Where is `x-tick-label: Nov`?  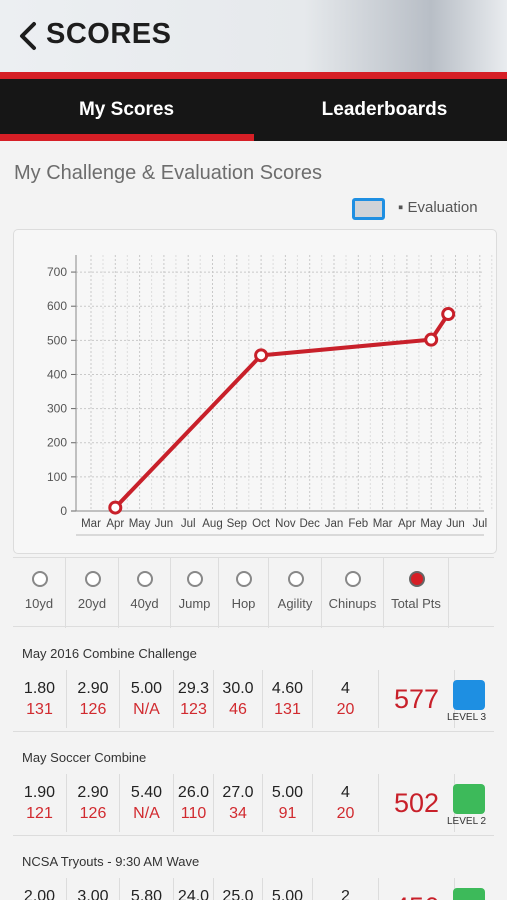 x-tick-label: Nov is located at coordinates (285, 524).